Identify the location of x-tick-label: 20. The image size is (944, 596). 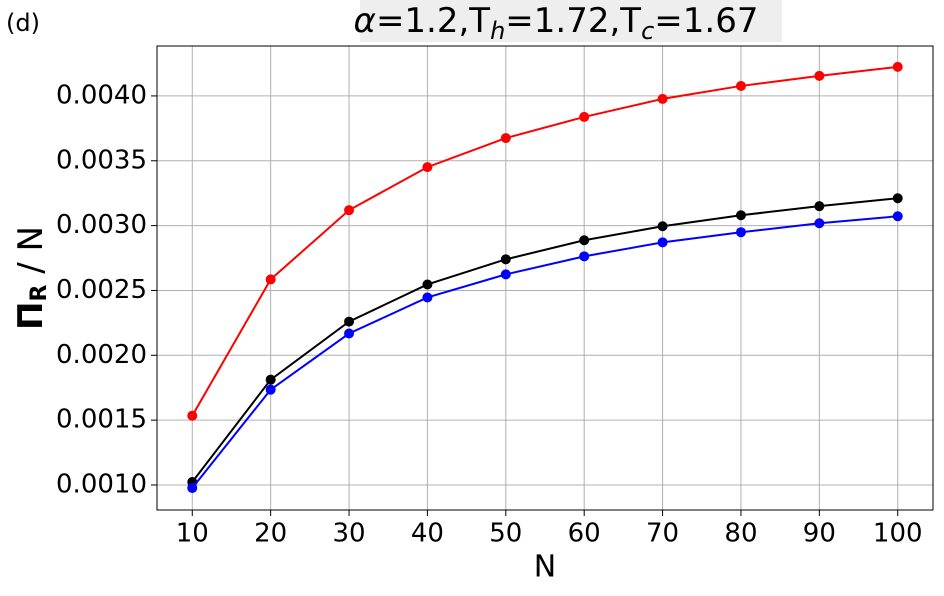
(270, 534).